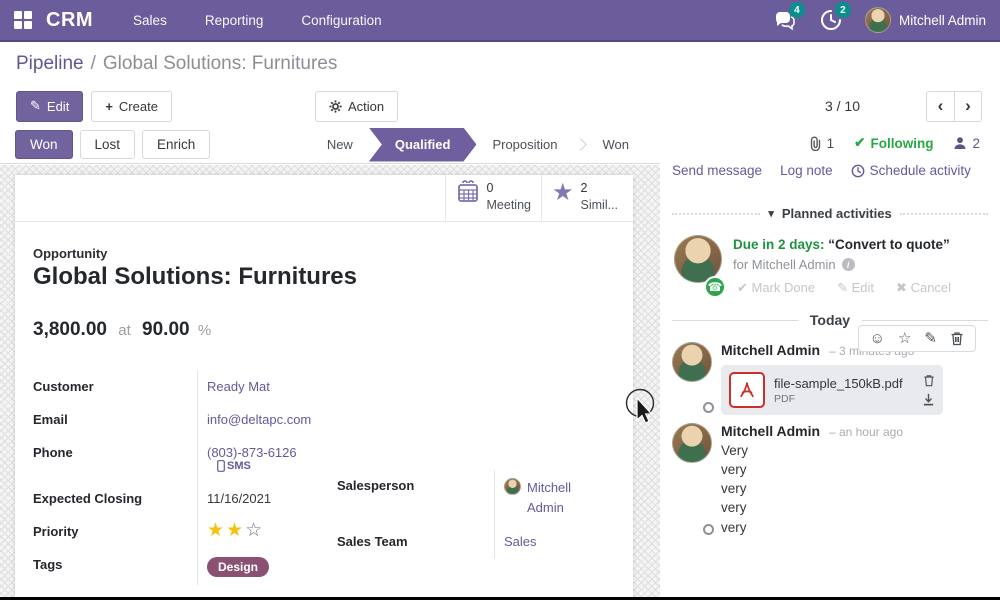 This screenshot has width=1000, height=600. I want to click on attachment-name: file-sample_150kB.pdf, so click(838, 383).